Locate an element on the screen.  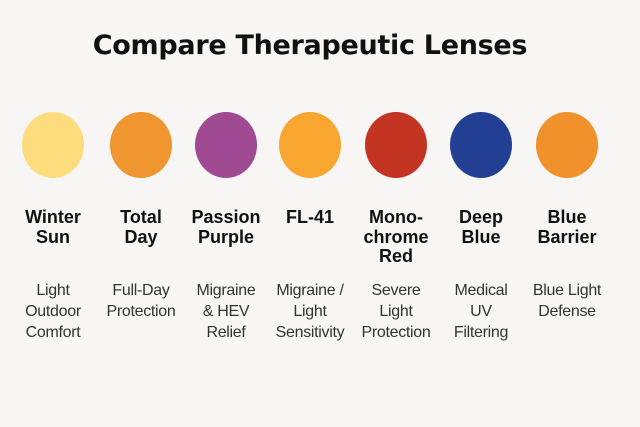
lens-name-line: Purple is located at coordinates (225, 236).